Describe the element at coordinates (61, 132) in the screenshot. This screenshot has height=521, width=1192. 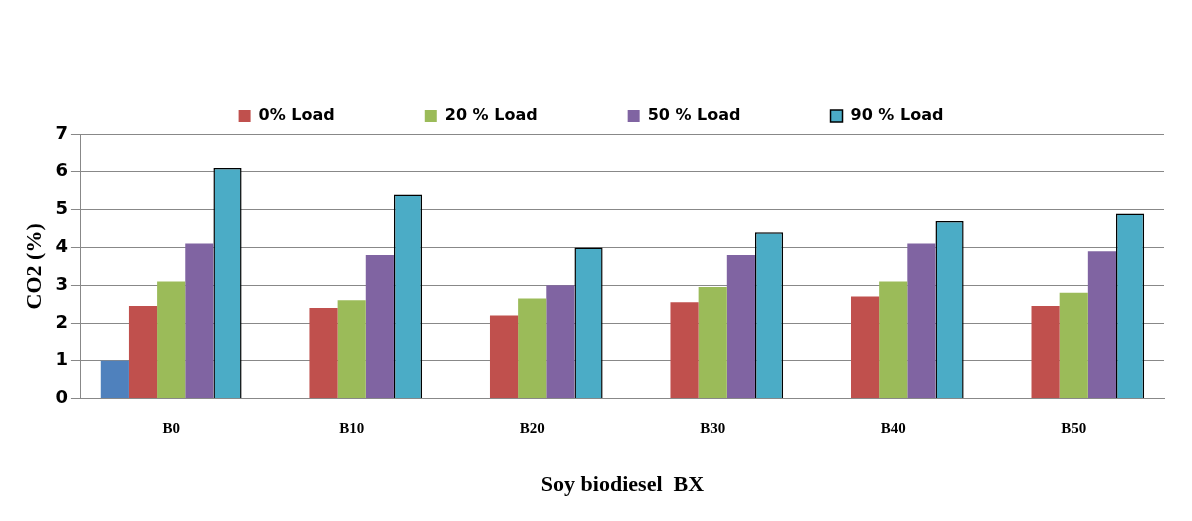
I see `y-tick-label: 7` at that location.